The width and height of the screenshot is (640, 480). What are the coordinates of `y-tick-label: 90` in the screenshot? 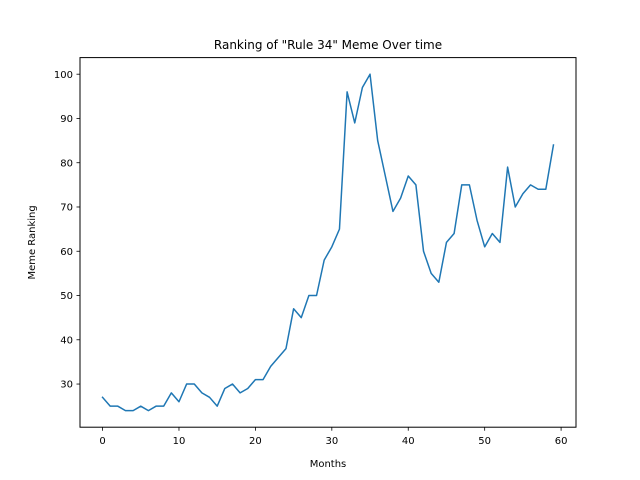 It's located at (66, 119).